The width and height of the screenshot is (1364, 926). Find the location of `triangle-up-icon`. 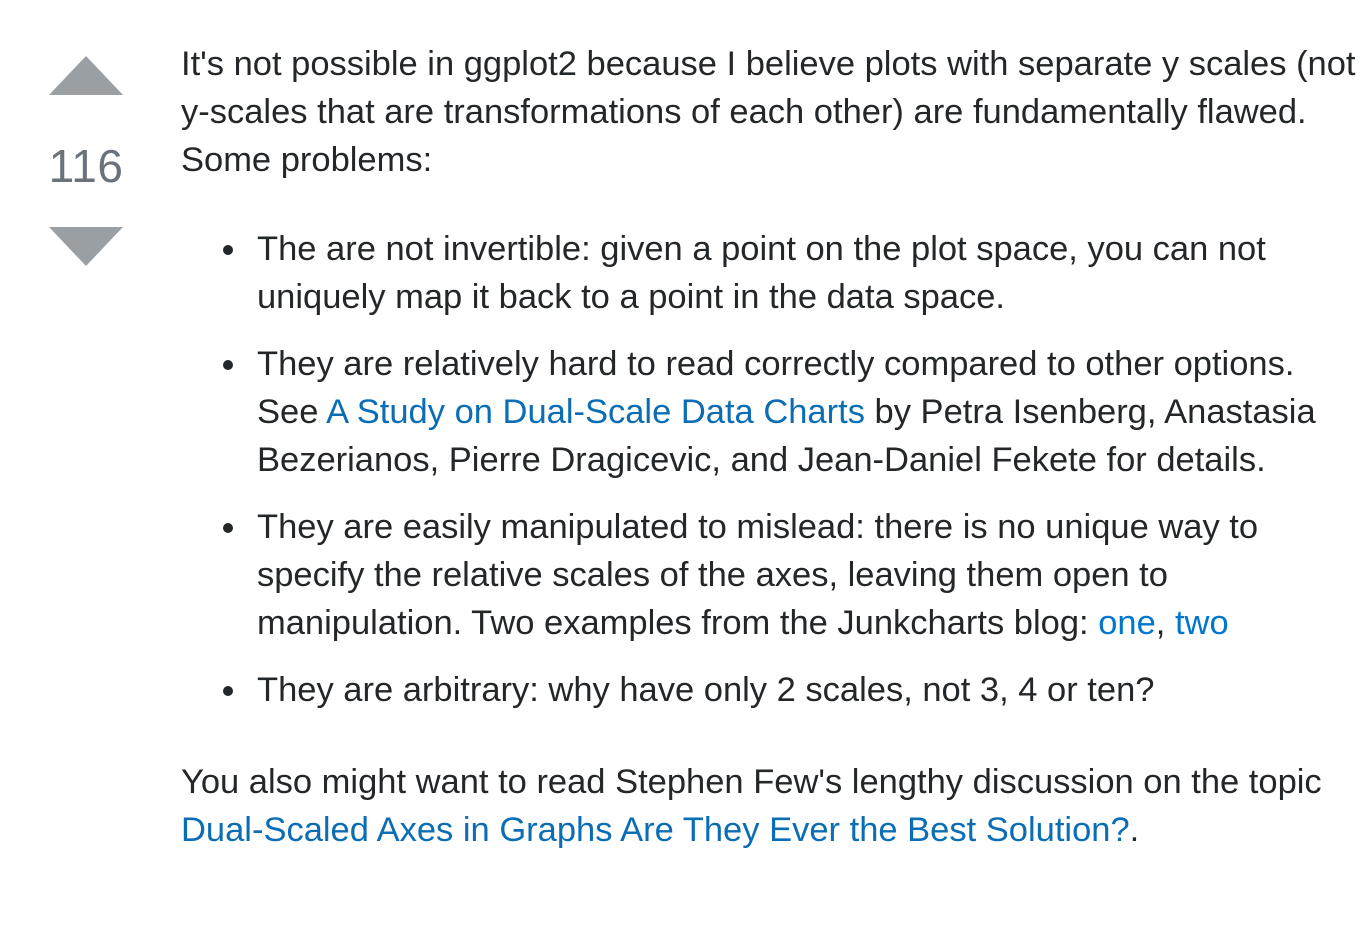

triangle-up-icon is located at coordinates (86, 75).